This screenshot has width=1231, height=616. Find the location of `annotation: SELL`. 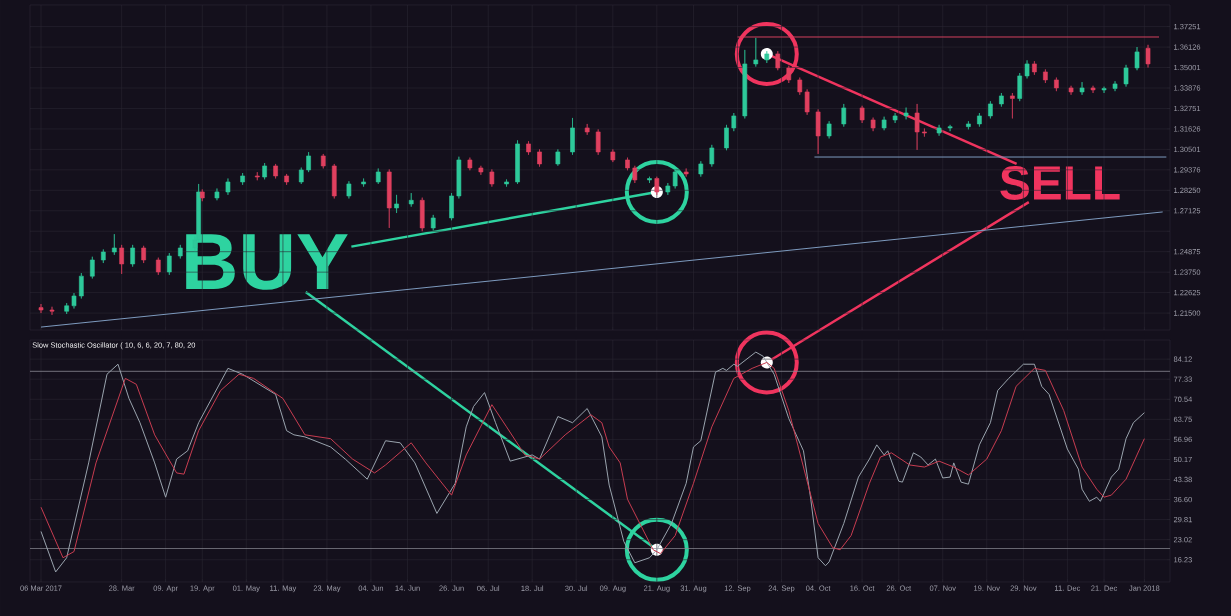

annotation: SELL is located at coordinates (1060, 183).